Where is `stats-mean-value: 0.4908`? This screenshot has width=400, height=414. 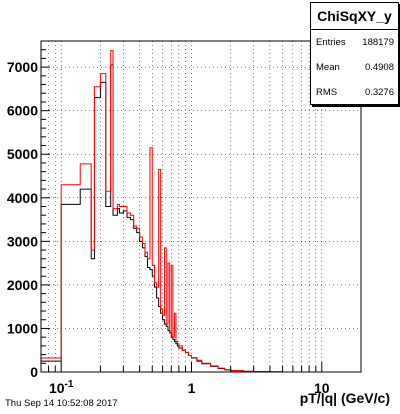 stats-mean-value: 0.4908 is located at coordinates (379, 67).